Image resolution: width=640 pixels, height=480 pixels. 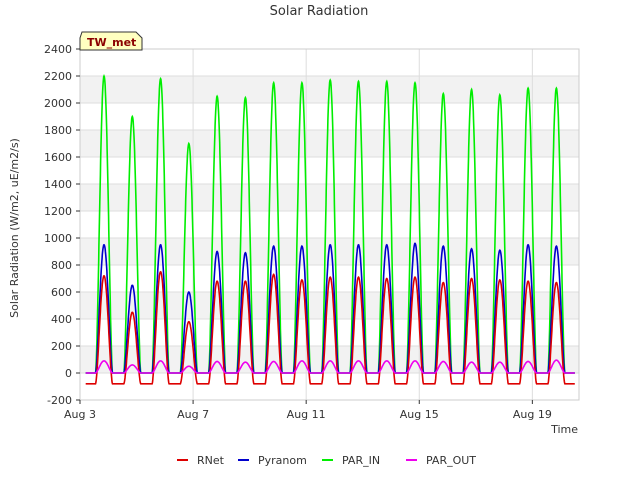 What do you see at coordinates (419, 414) in the screenshot?
I see `x-tick-label: Aug 15` at bounding box center [419, 414].